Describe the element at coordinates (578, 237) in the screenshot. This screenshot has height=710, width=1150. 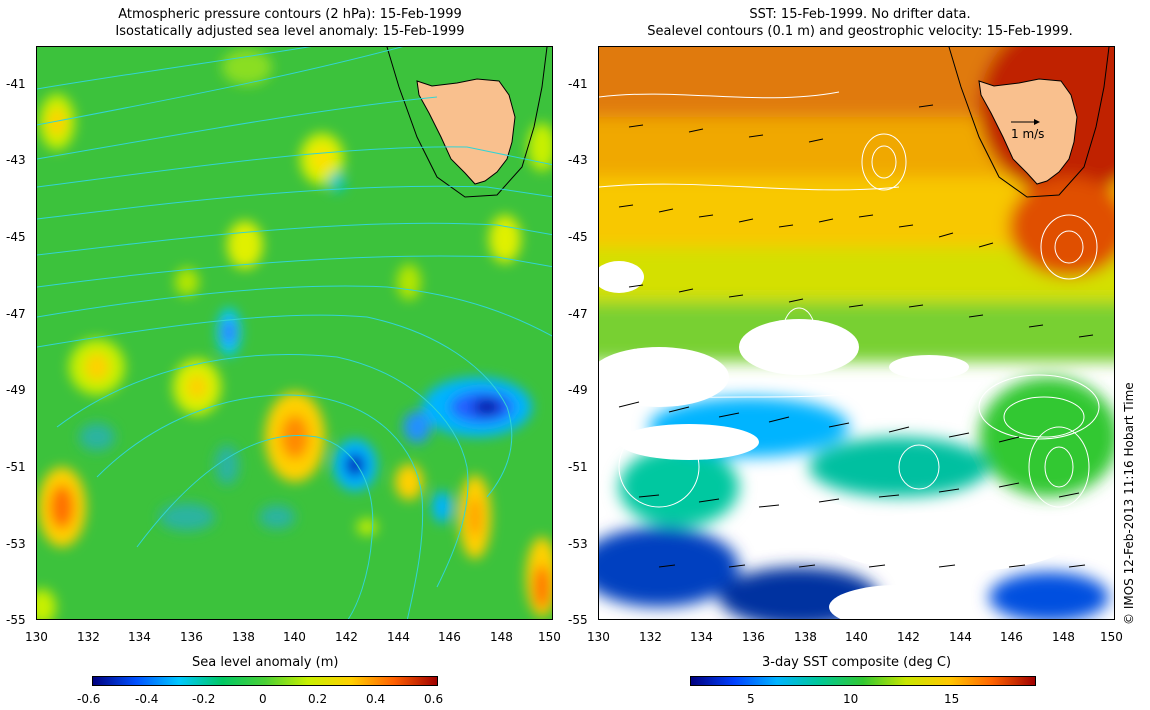
I see `right-y-tick: -45` at that location.